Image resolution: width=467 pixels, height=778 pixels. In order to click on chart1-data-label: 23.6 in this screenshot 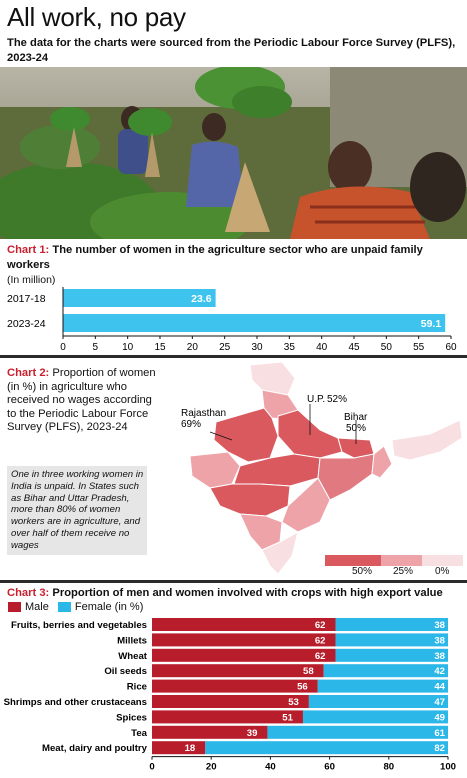, I will do `click(201, 299)`.